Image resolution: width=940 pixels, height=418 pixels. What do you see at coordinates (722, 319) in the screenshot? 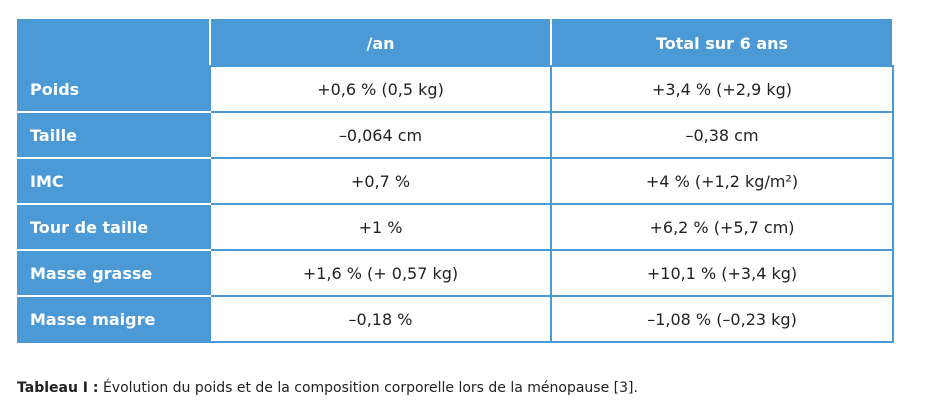
I see `table-cell: –1,08 % (–0,23 kg)` at bounding box center [722, 319].